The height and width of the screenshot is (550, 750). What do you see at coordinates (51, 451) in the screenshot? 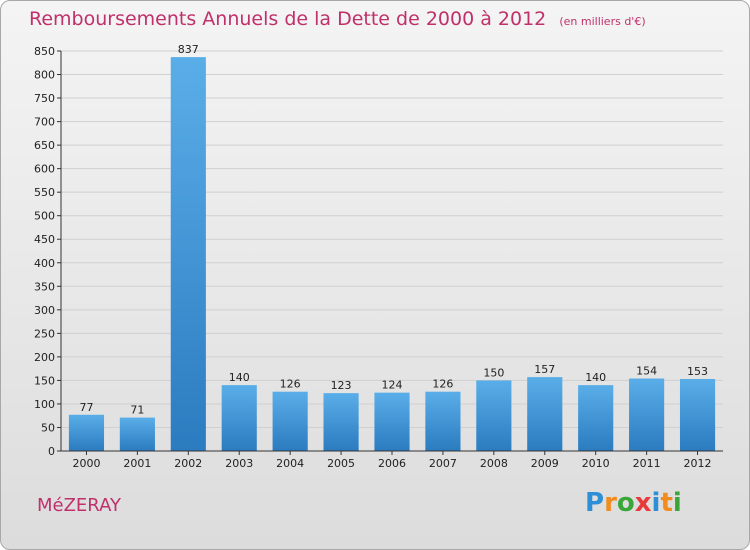
I see `y-tick-label: 0` at bounding box center [51, 451].